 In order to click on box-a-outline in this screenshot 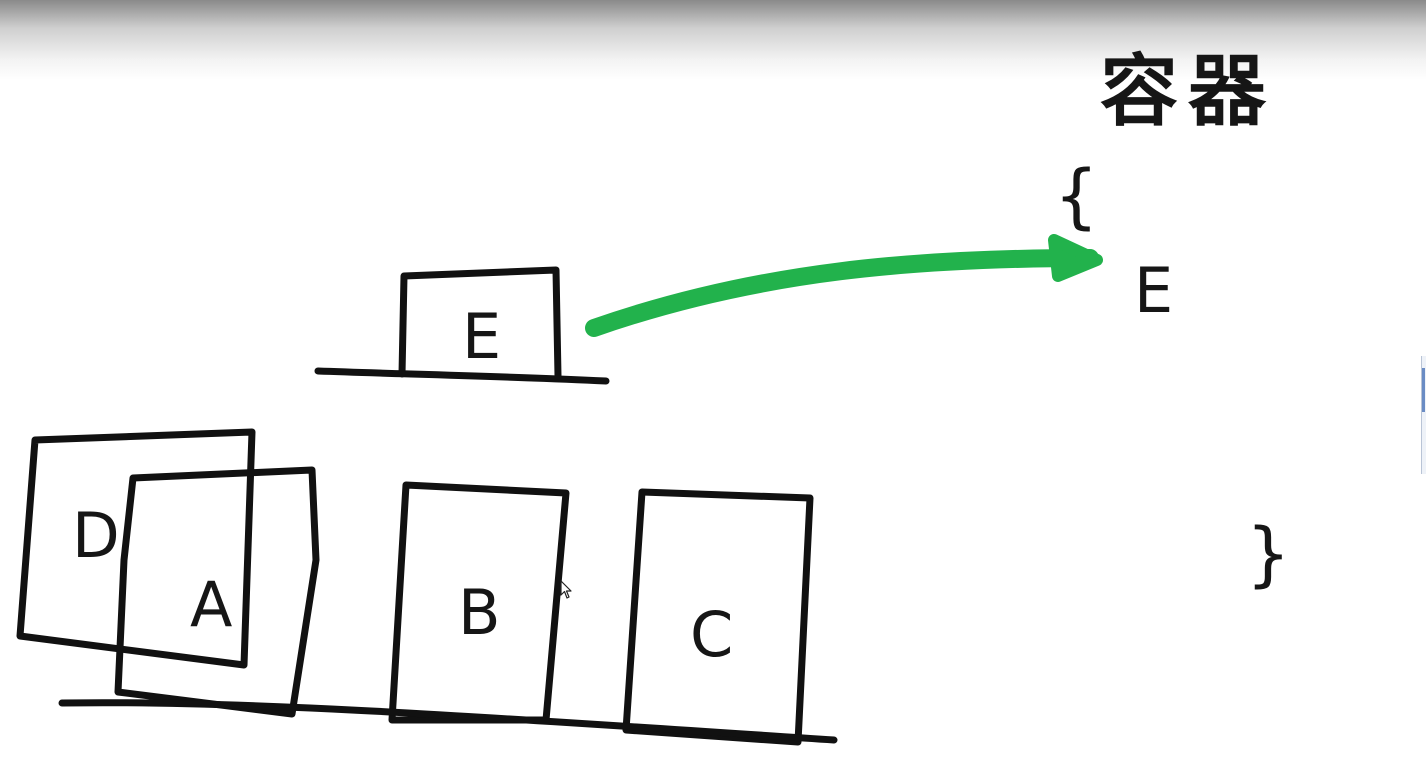, I will do `click(217, 592)`.